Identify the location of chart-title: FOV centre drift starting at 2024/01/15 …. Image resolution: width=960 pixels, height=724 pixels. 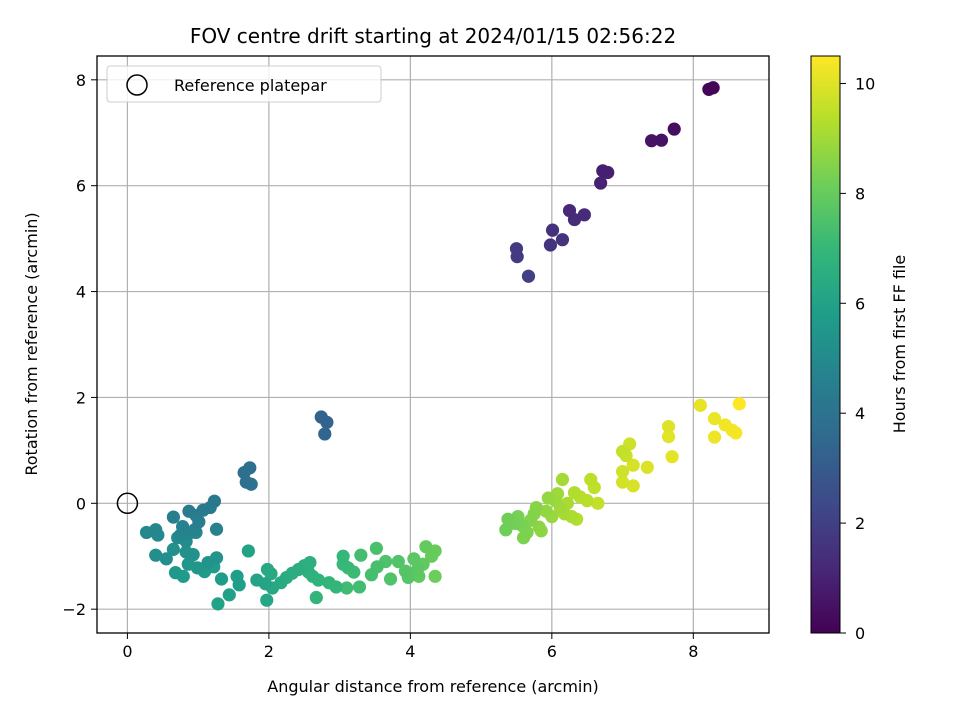
(433, 36).